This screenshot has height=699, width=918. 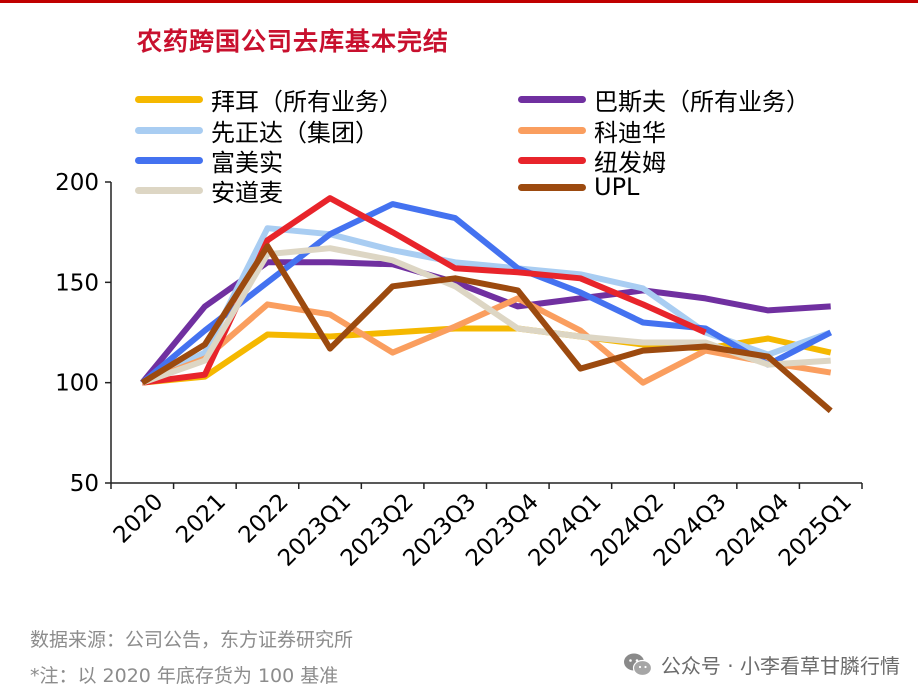 I want to click on y-tick-label: 150, so click(x=77, y=283).